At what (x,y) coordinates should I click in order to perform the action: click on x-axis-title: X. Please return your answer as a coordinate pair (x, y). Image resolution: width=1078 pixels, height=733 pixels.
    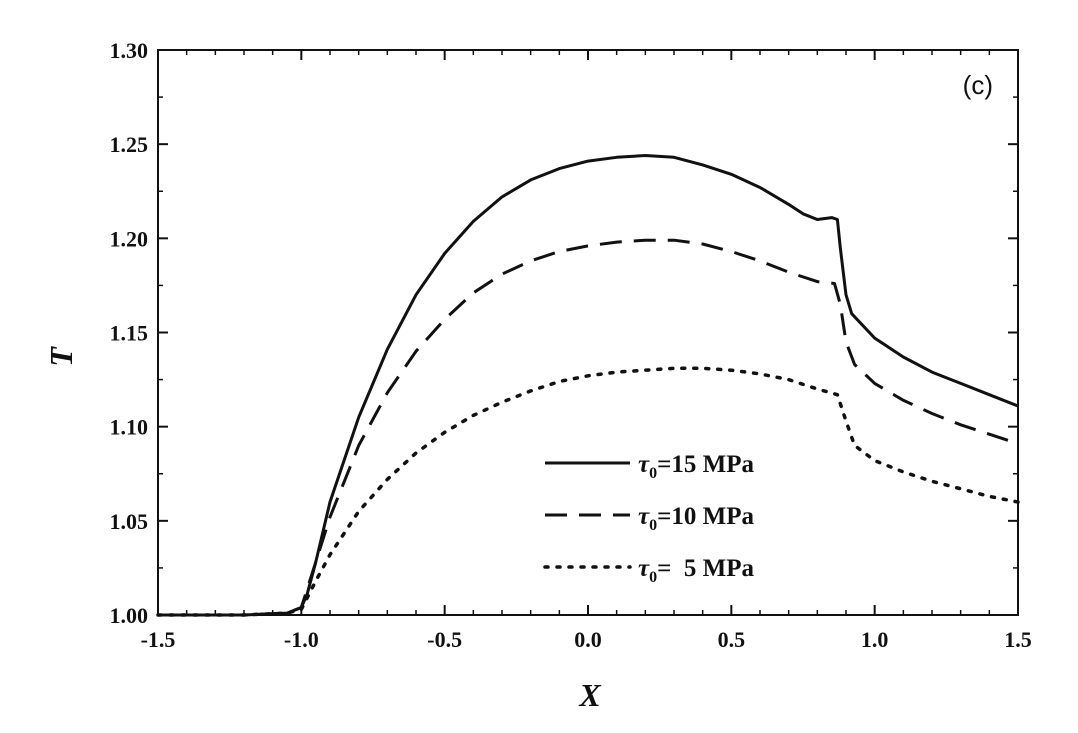
    Looking at the image, I should click on (589, 695).